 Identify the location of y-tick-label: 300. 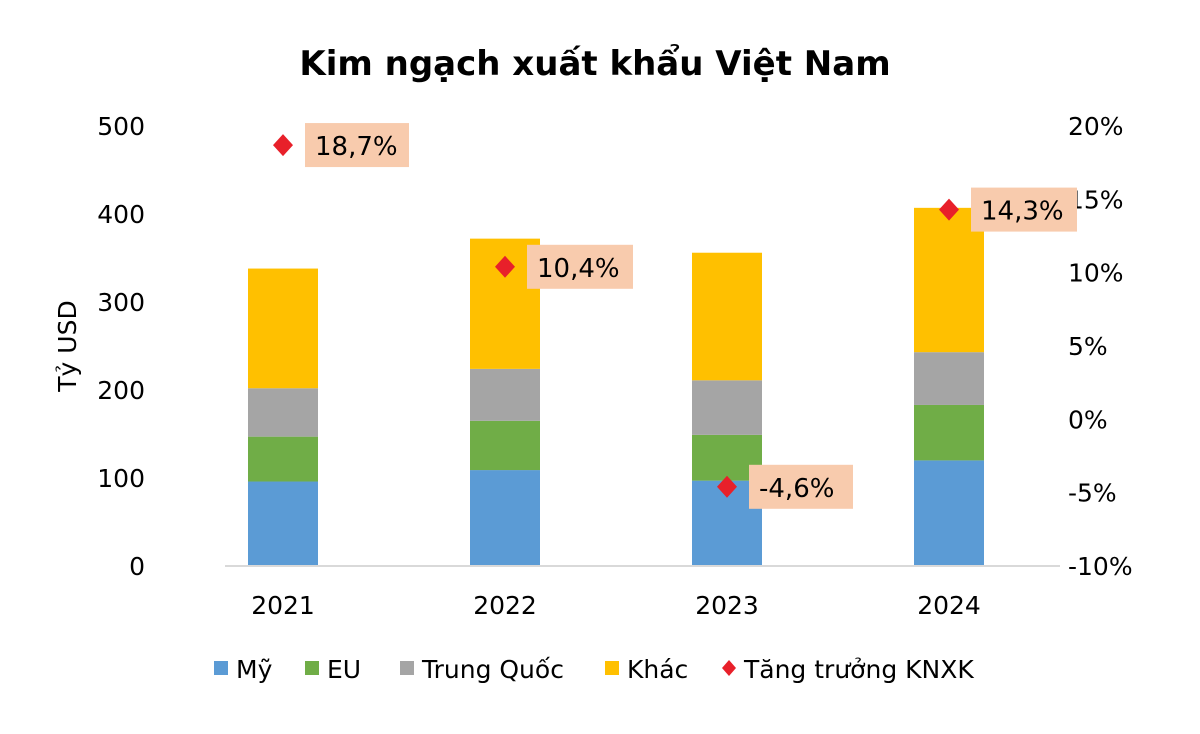
(121, 302).